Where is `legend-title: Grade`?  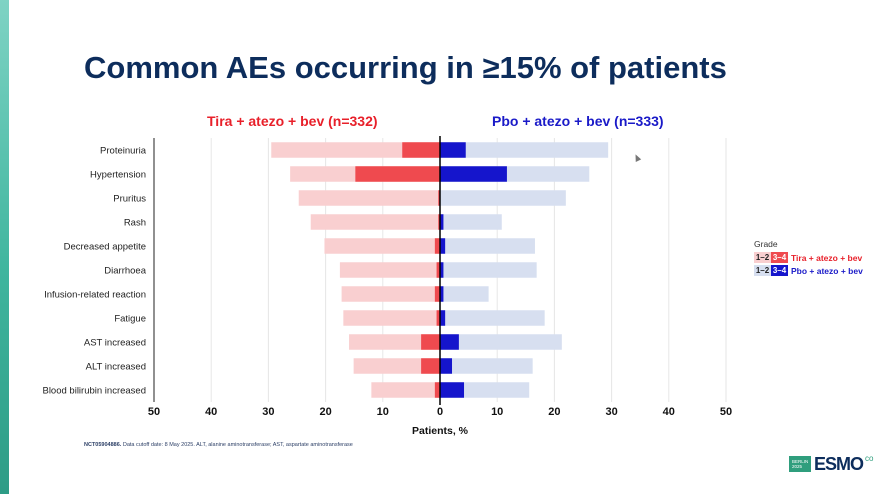
legend-title: Grade is located at coordinates (766, 244).